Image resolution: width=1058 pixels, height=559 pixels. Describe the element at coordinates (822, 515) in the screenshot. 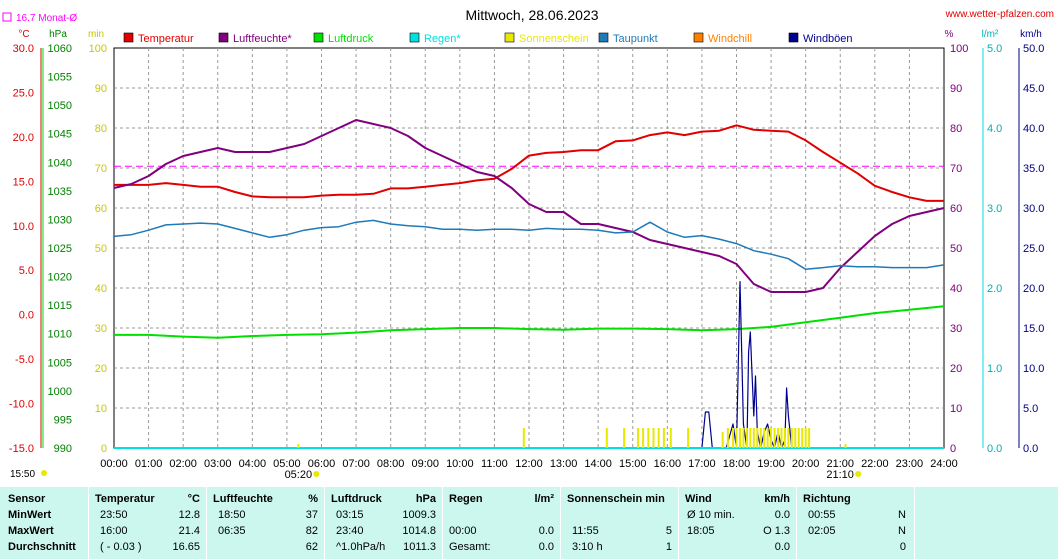

I see `stats-dir-time: 00:55` at that location.